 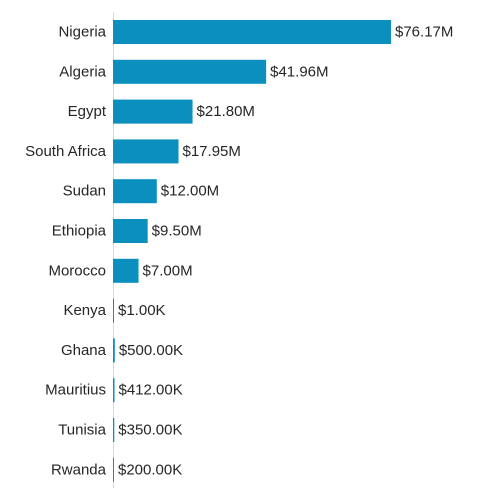 What do you see at coordinates (424, 32) in the screenshot?
I see `data-label-nigeria: $76.17M` at bounding box center [424, 32].